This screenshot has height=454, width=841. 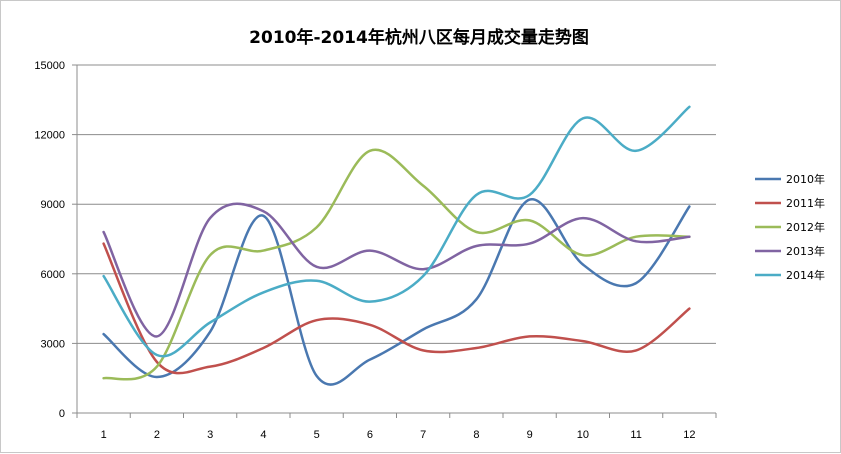 I want to click on x-tick-label: 2, so click(x=157, y=435).